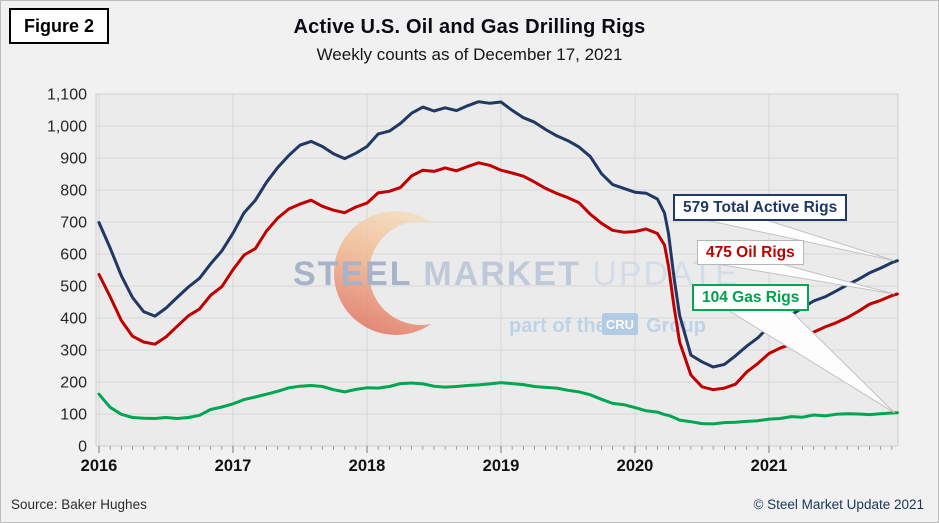  Describe the element at coordinates (620, 324) in the screenshot. I see `svg-text: CRU` at that location.